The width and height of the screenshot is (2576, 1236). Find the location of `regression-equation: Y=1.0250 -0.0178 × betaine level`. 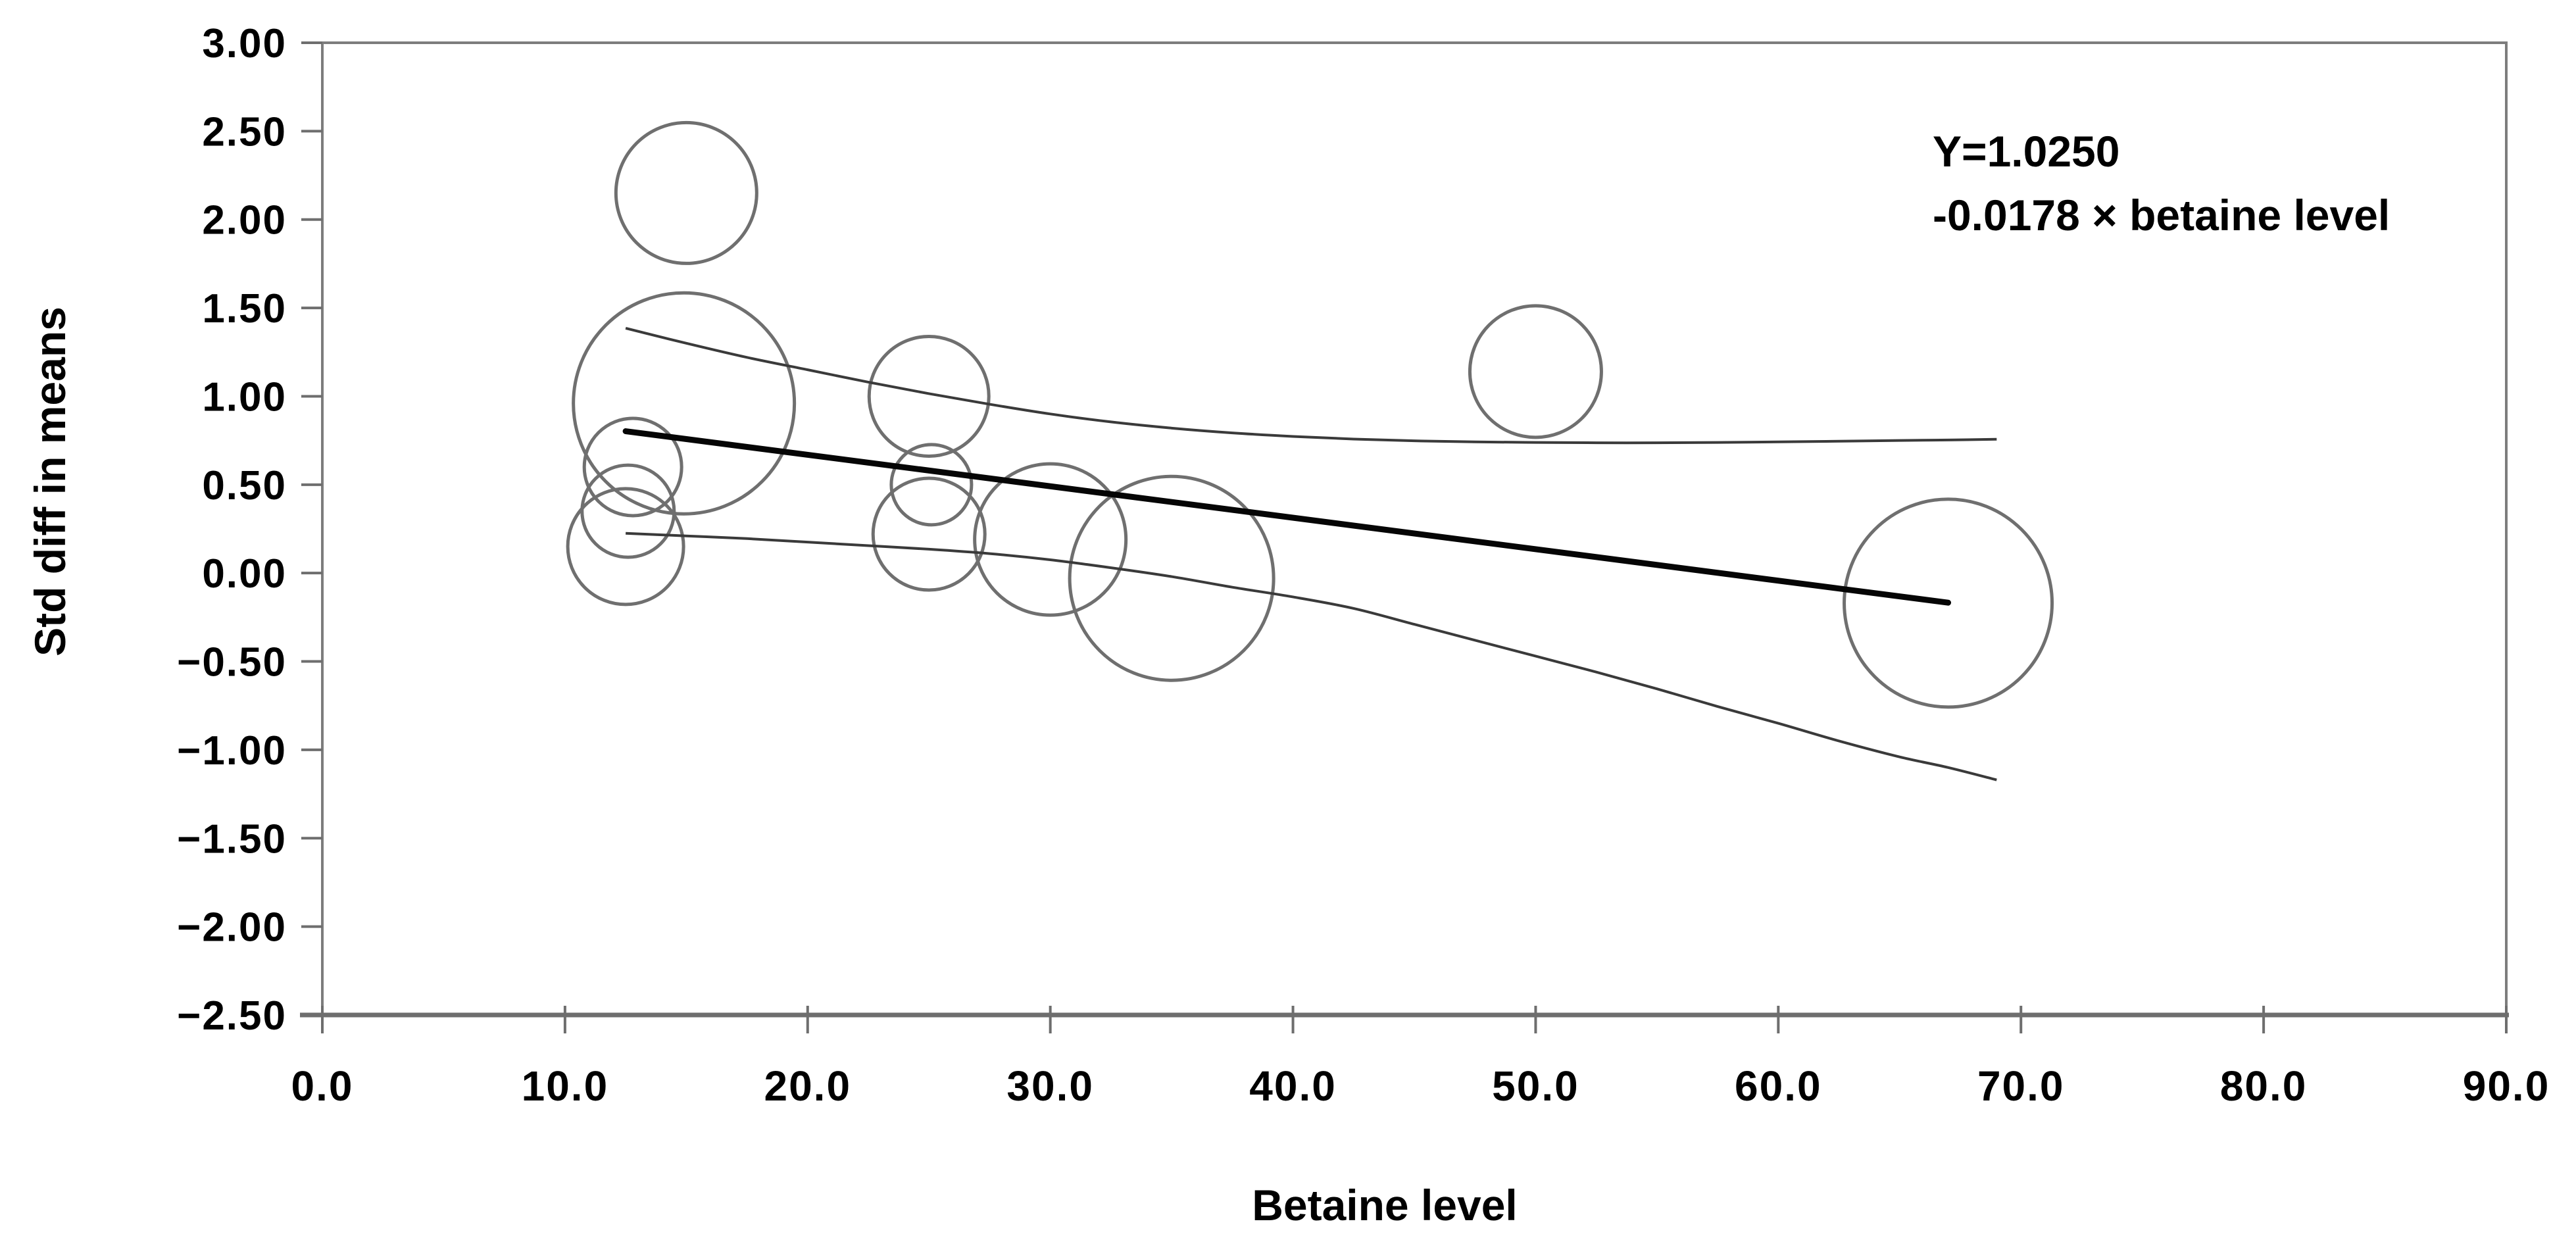

regression-equation: Y=1.0250 -0.0178 × betaine level is located at coordinates (2161, 183).